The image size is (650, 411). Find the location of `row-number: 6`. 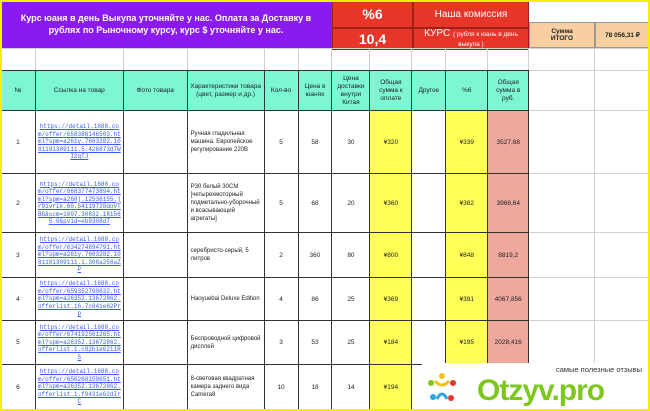

row-number: 6 is located at coordinates (18, 387).